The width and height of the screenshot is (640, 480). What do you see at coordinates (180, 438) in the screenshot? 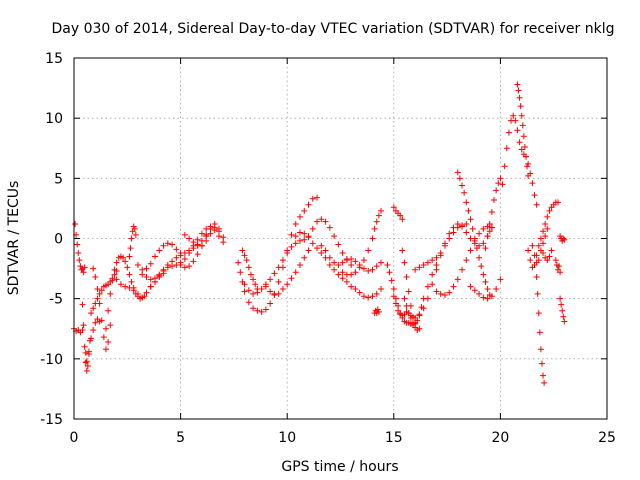
I see `x-tick-label: 5` at bounding box center [180, 438].